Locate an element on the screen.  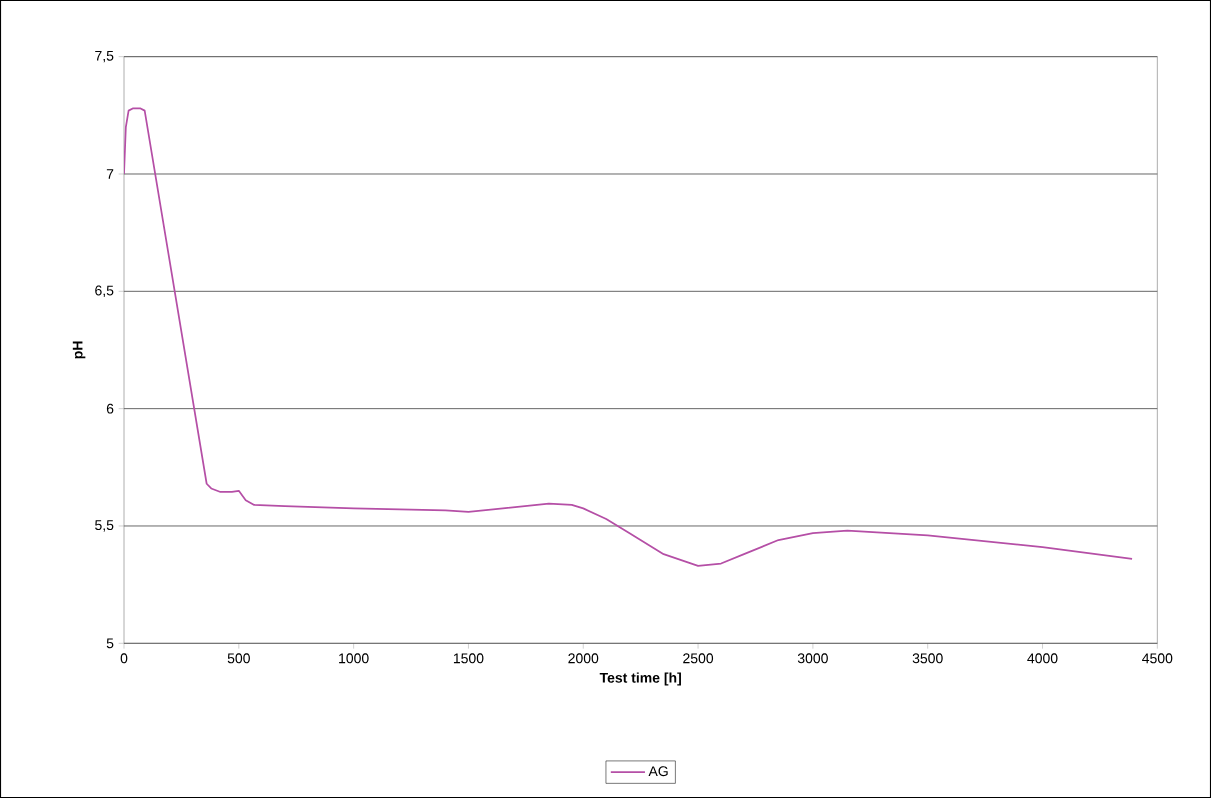
x-tick-label: 4500 is located at coordinates (1157, 658).